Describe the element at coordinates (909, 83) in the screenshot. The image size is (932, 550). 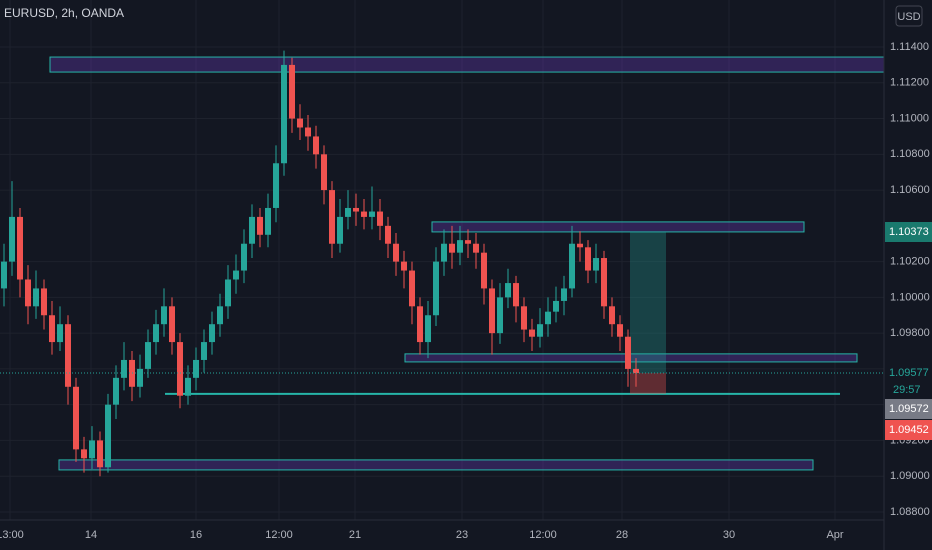
I see `y-tick-label: 1.11200` at that location.